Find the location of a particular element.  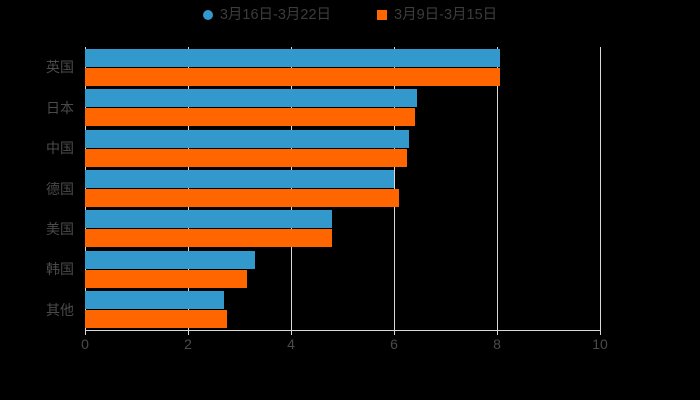

x-axis-tick-label: 6 is located at coordinates (394, 344).